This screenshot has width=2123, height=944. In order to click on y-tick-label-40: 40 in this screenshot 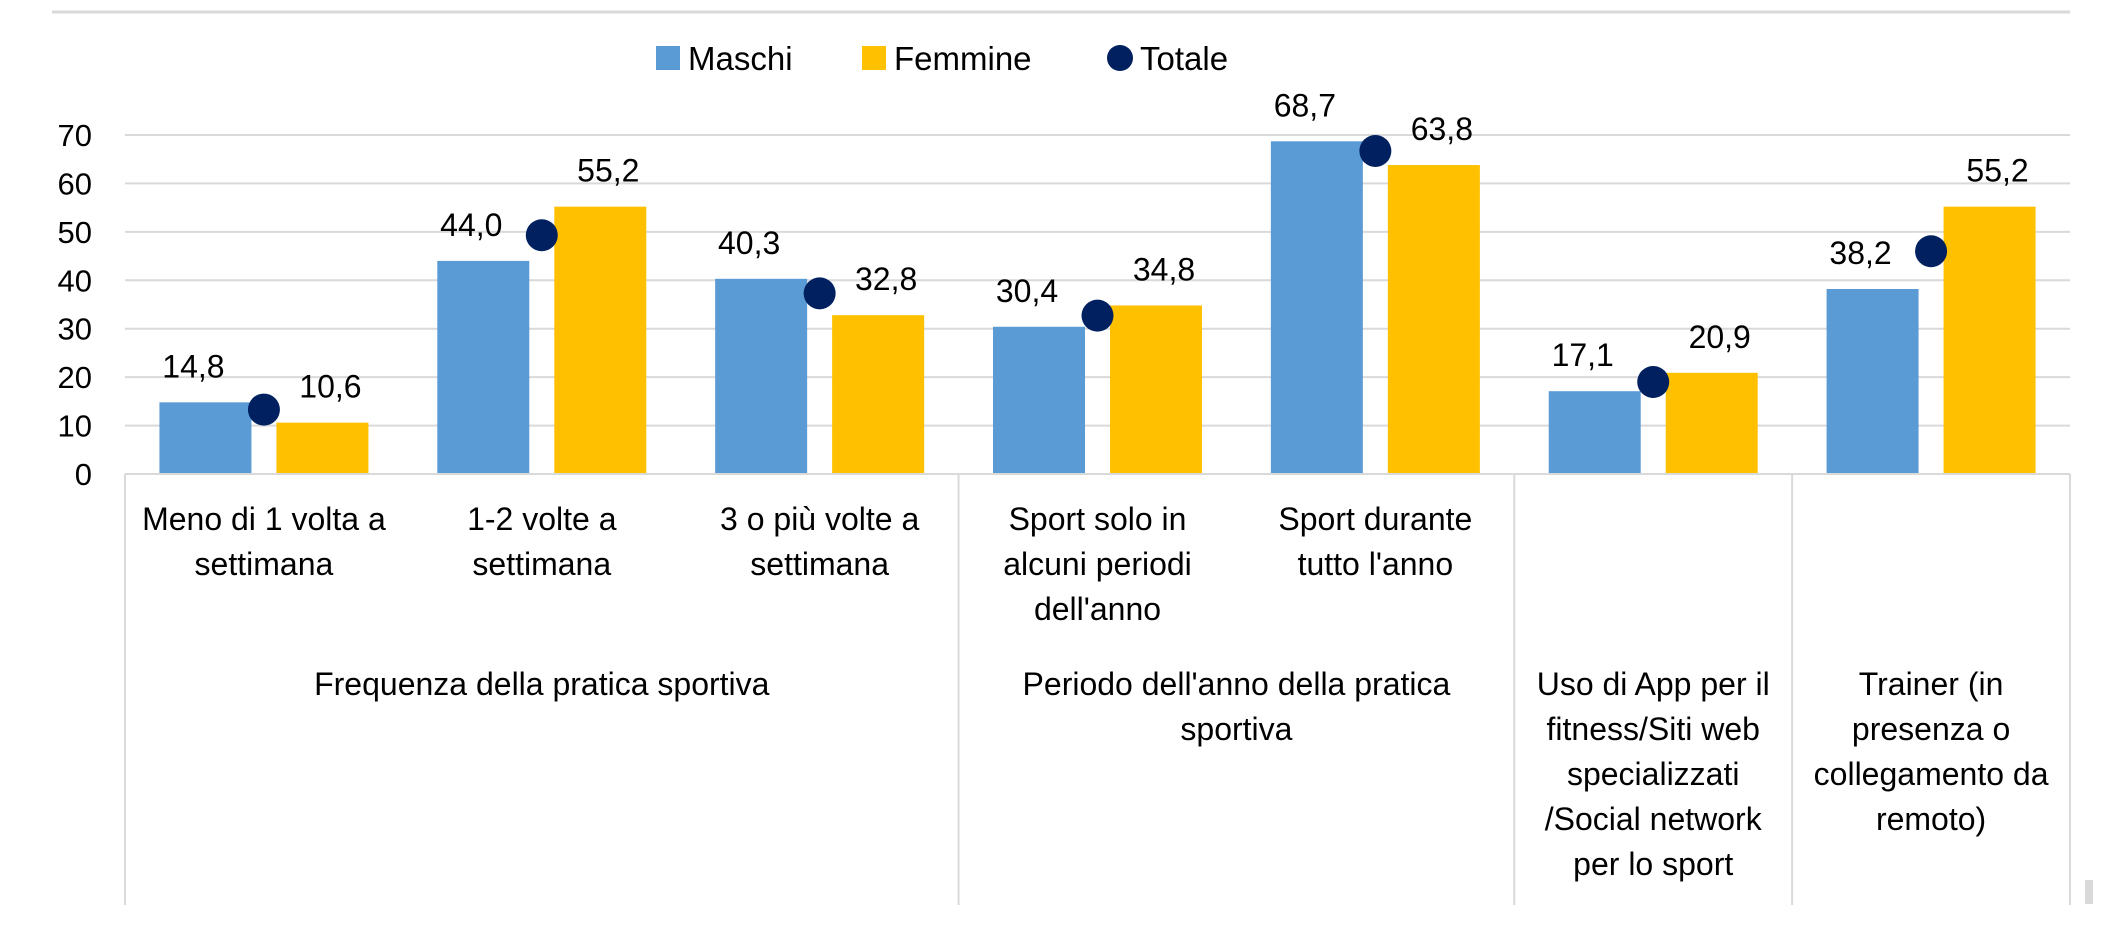, I will do `click(75, 280)`.